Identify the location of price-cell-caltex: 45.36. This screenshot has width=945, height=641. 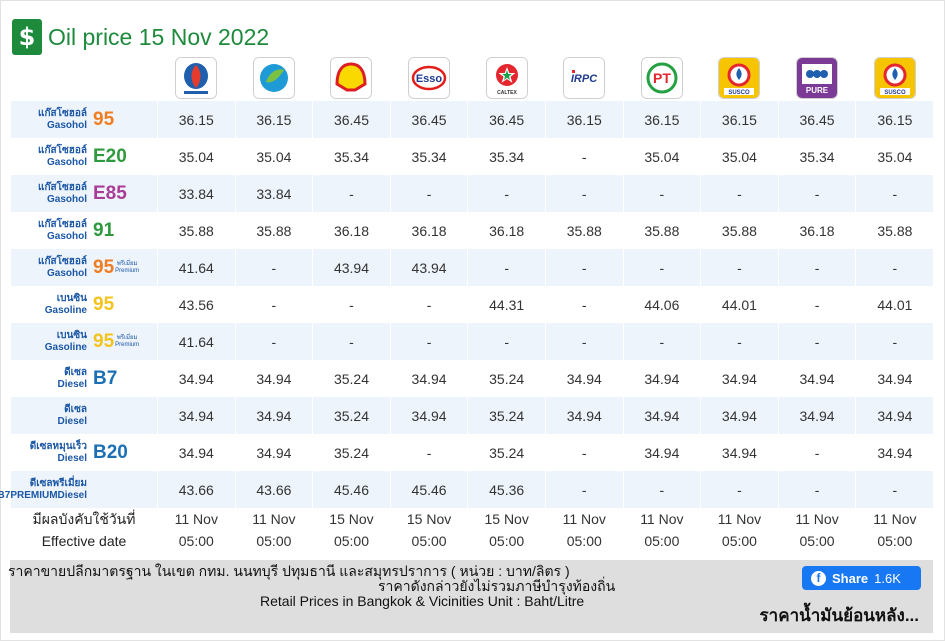
(506, 489).